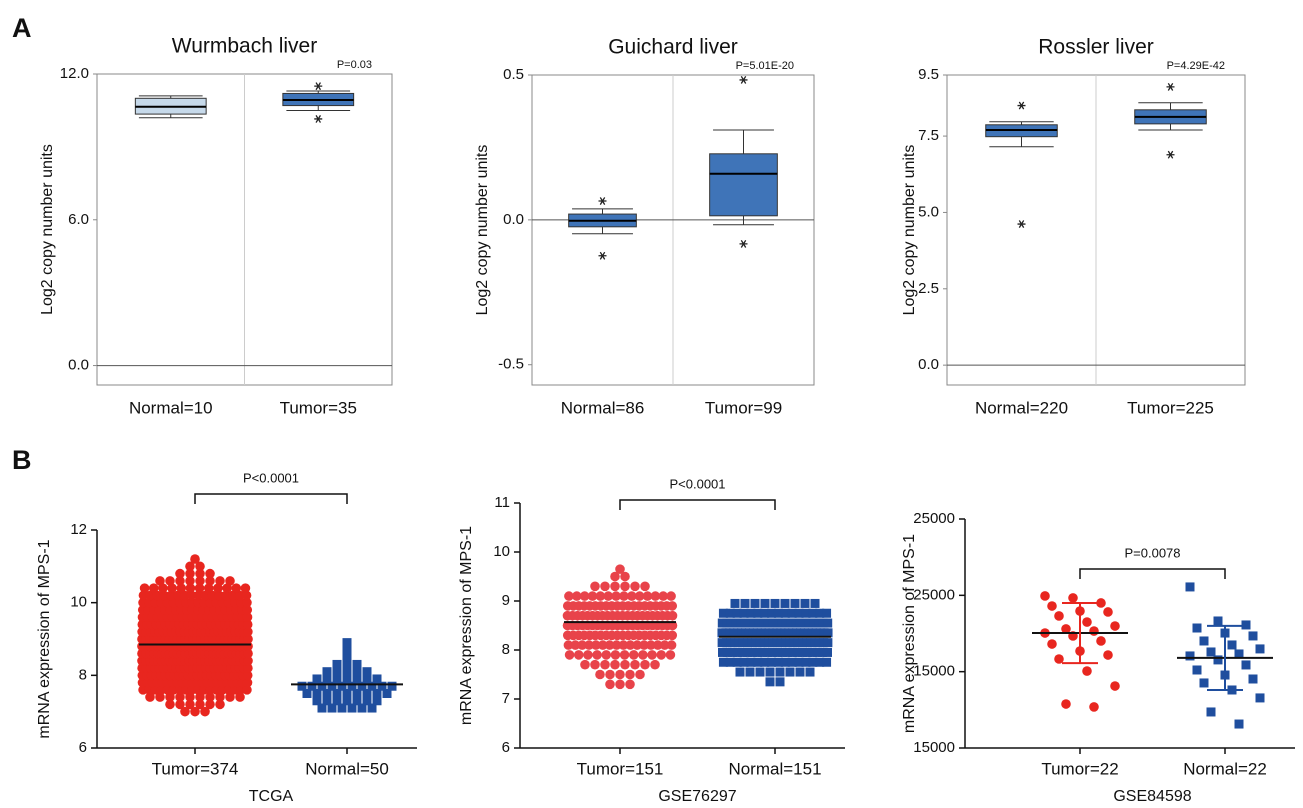 The width and height of the screenshot is (1303, 808). Describe the element at coordinates (1021, 407) in the screenshot. I see `x-tick-label: Normal=220` at that location.